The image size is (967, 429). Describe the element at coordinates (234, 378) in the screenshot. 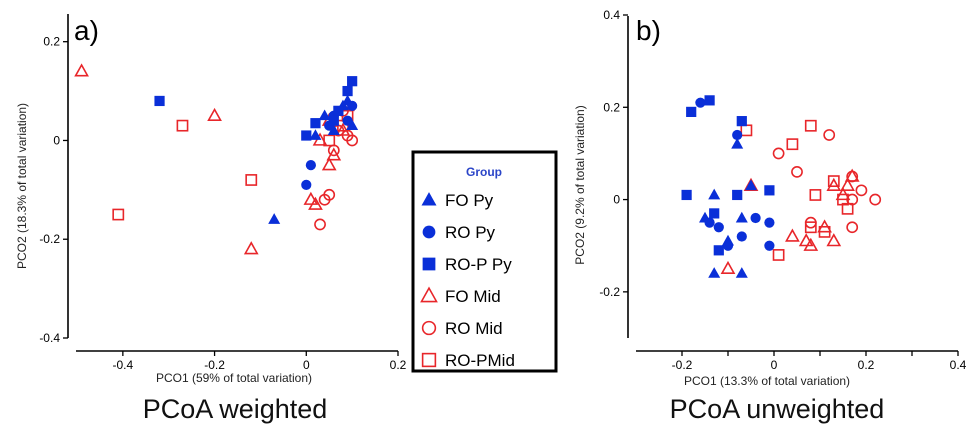

I see `panel-a-x-axis-label: PCO1 (59% of total variation)` at that location.